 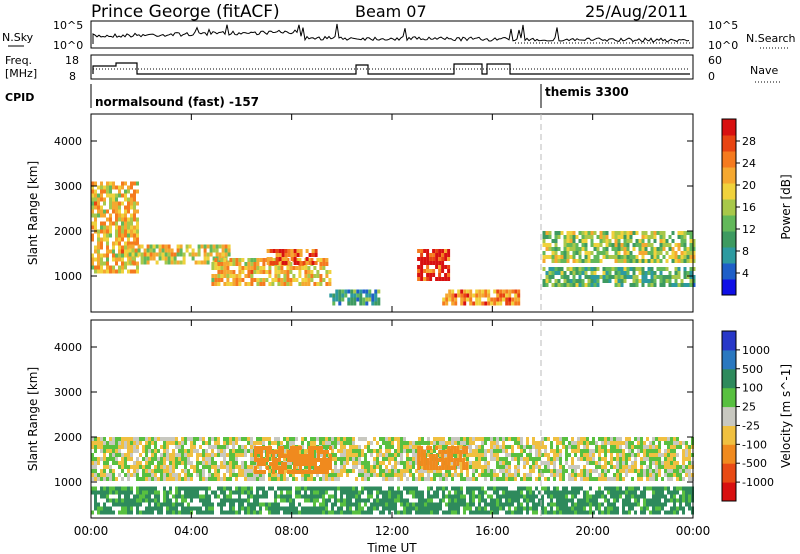 I want to click on time-axis-label: Time UT, so click(x=391, y=547).